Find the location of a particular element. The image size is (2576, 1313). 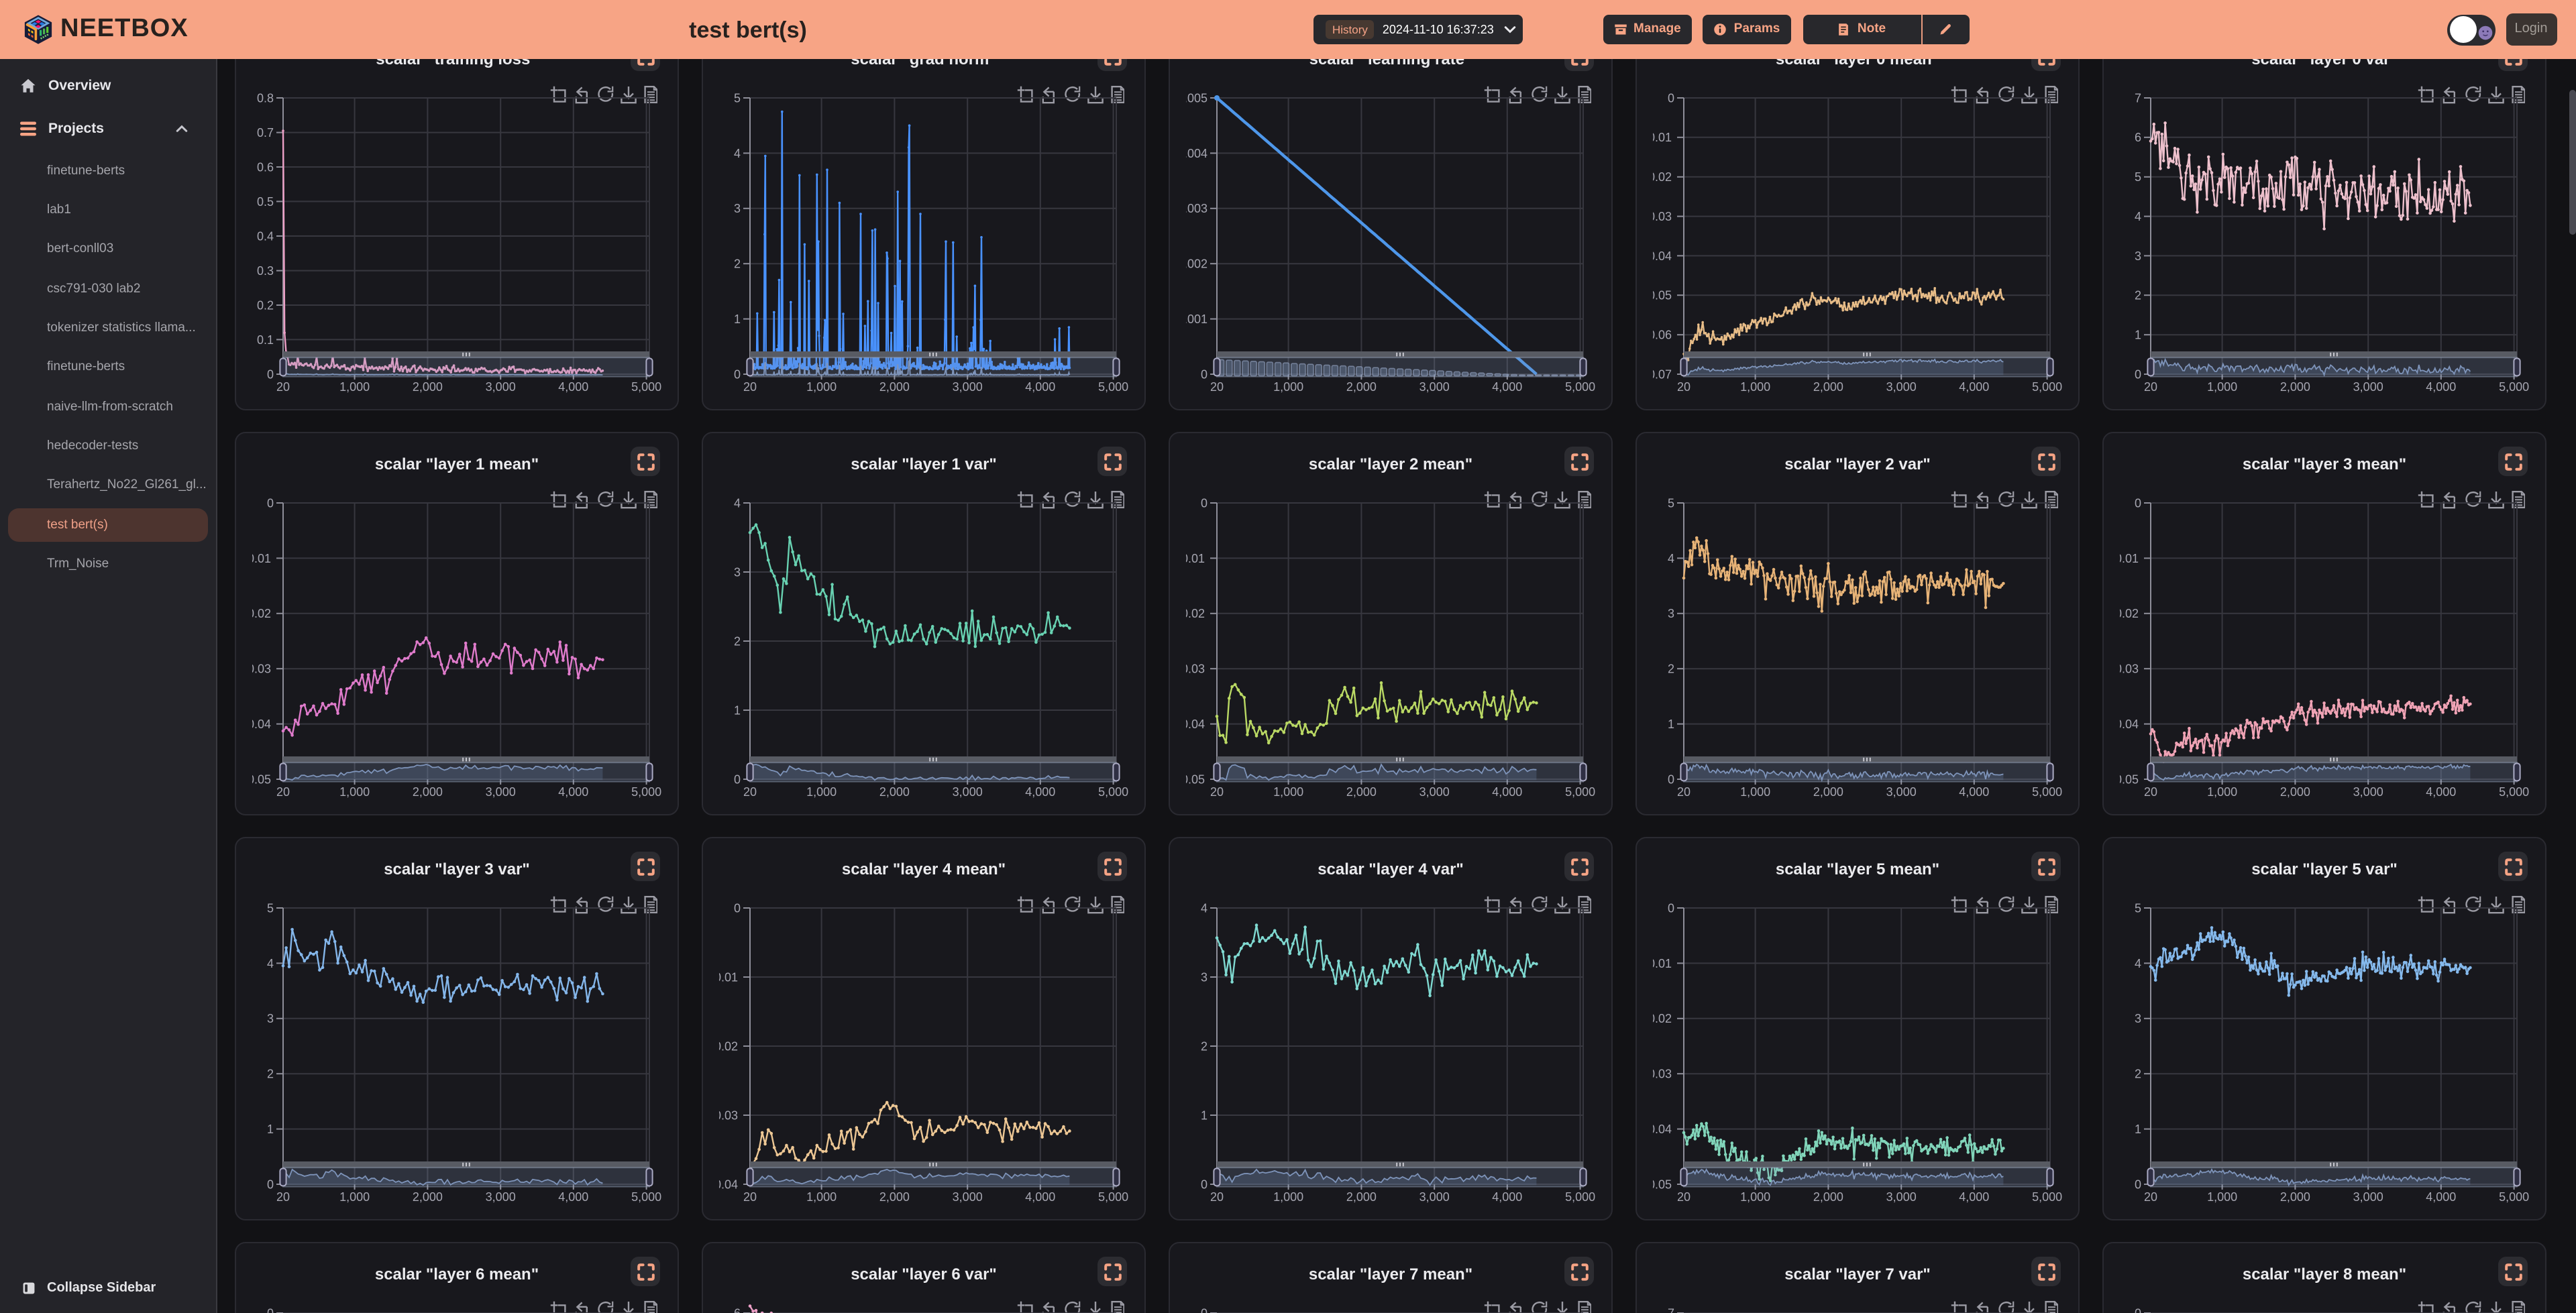

svg-text: 0.004 is located at coordinates (1197, 153).